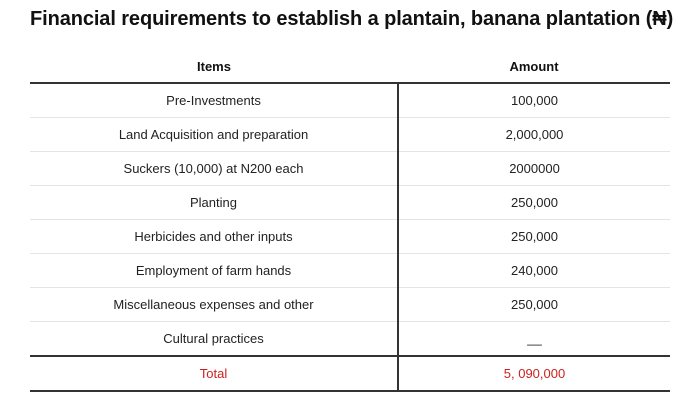 Image resolution: width=700 pixels, height=400 pixels. What do you see at coordinates (534, 374) in the screenshot?
I see `total-amount: 5, 090,000` at bounding box center [534, 374].